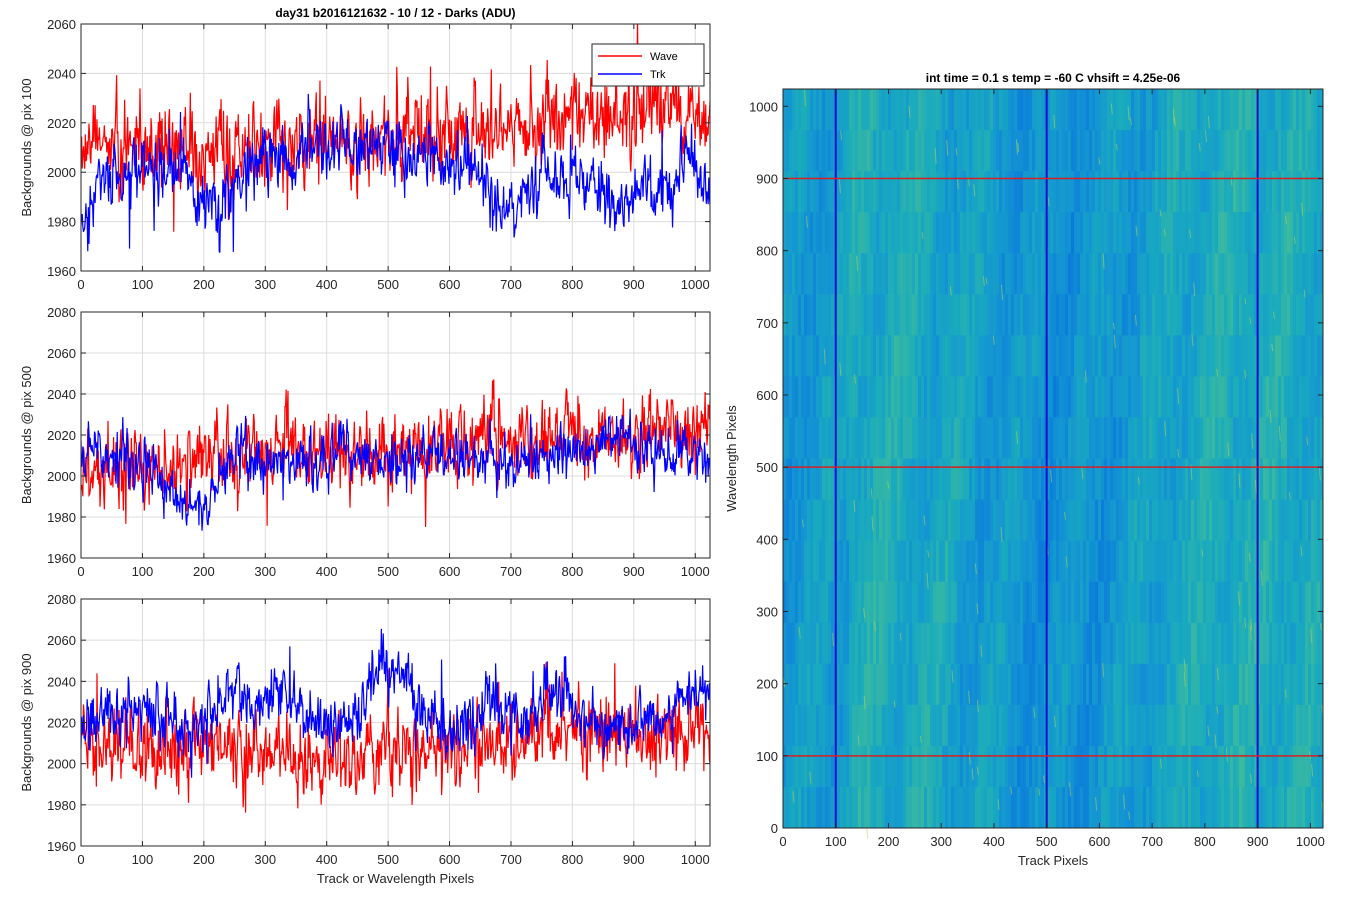 The width and height of the screenshot is (1350, 900). I want to click on y-tick-label: 2060, so click(61, 640).